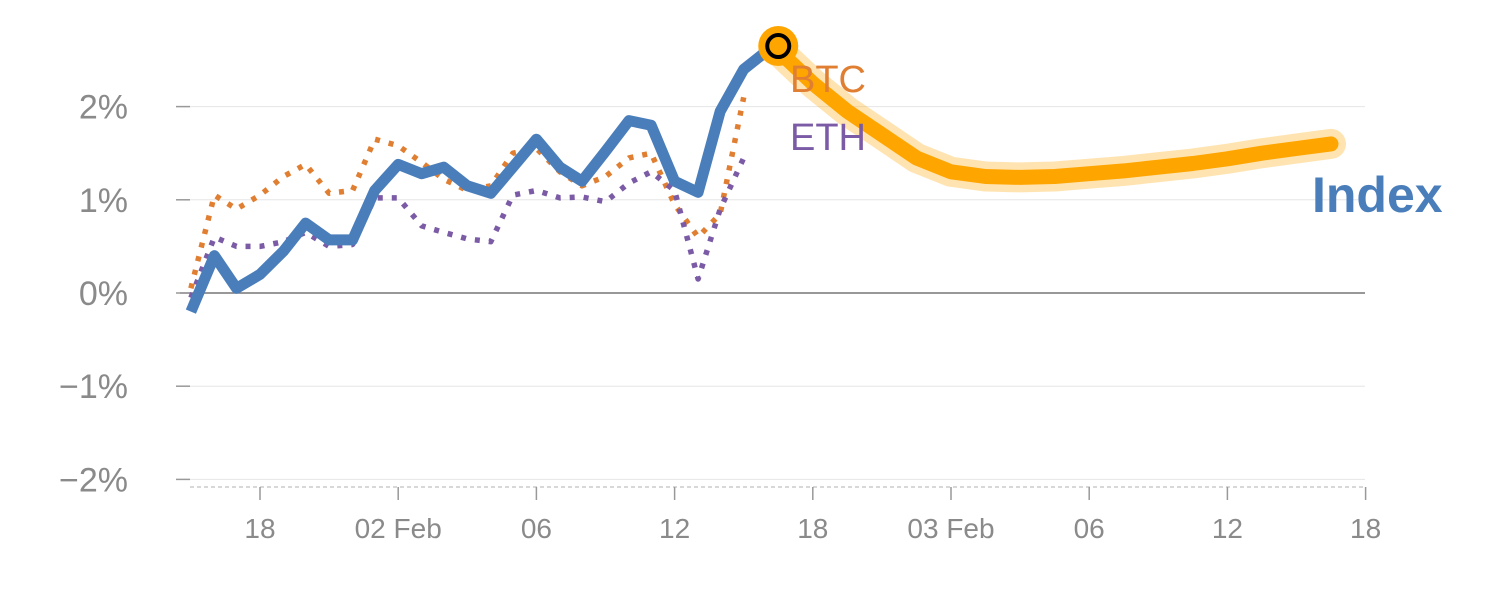  What do you see at coordinates (950, 528) in the screenshot?
I see `x-tick-label: 03 Feb` at bounding box center [950, 528].